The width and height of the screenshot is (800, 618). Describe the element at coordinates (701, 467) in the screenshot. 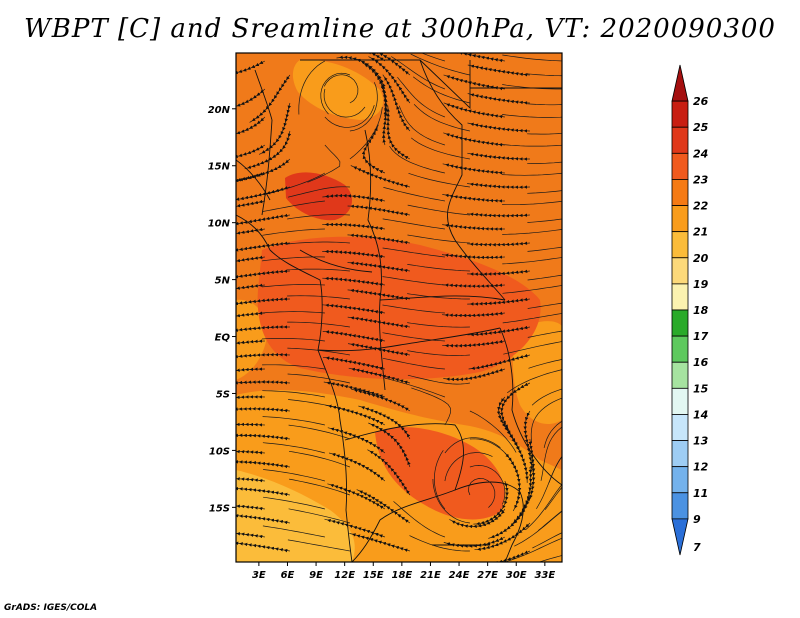

I see `colorbar-label: 12` at that location.